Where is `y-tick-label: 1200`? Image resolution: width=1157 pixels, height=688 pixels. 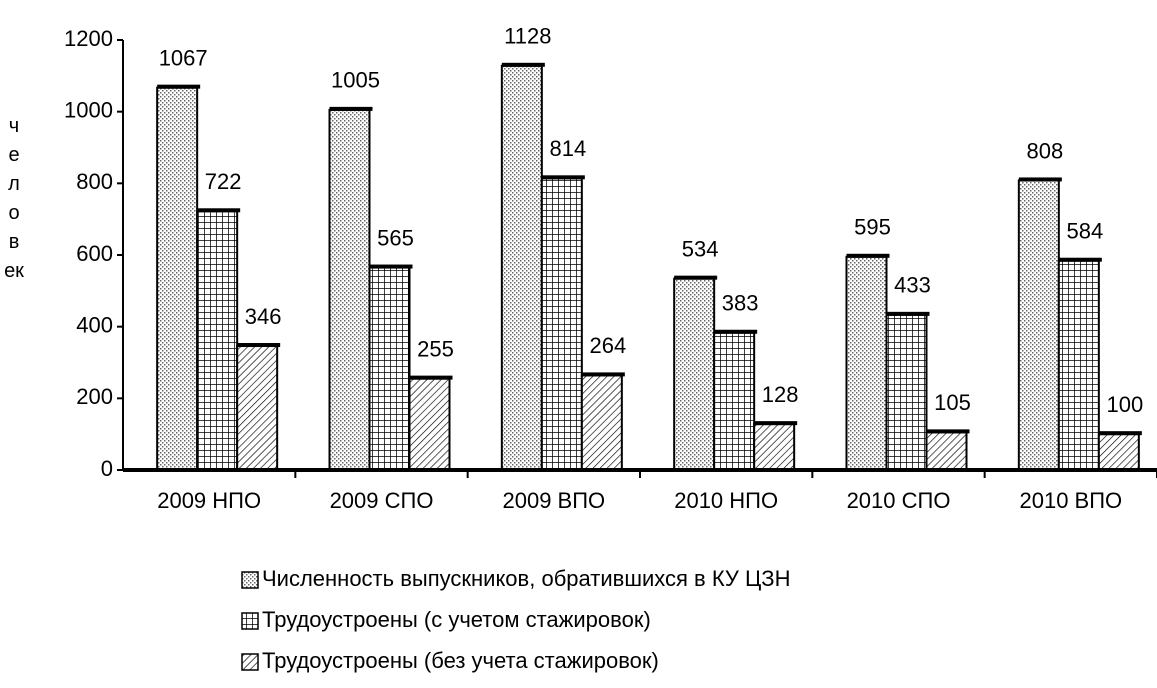 y-tick-label: 1200 is located at coordinates (88, 38).